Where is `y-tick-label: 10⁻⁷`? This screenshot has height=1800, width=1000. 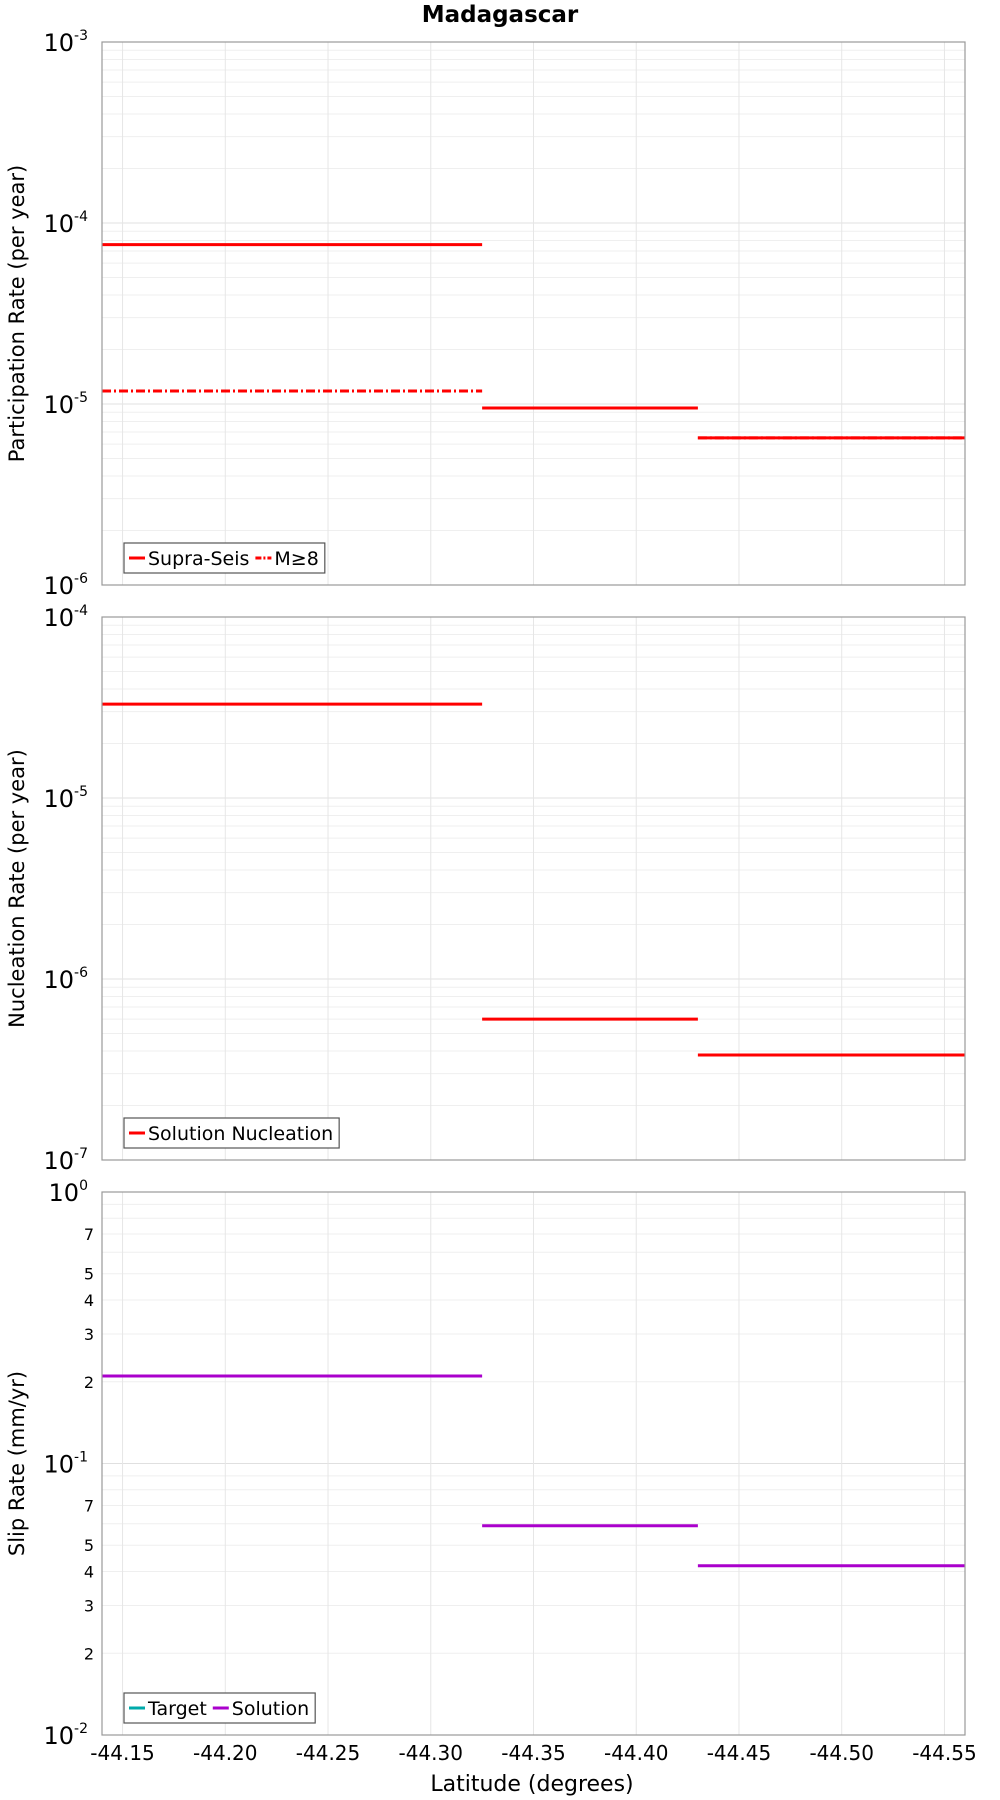
y-tick-label: 10⁻⁷ is located at coordinates (65, 1160).